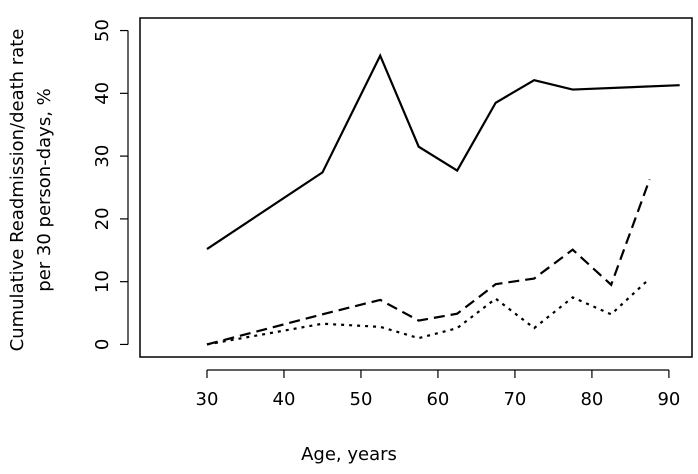 This screenshot has height=474, width=698. What do you see at coordinates (102, 156) in the screenshot?
I see `y-tick-label: 30` at bounding box center [102, 156].